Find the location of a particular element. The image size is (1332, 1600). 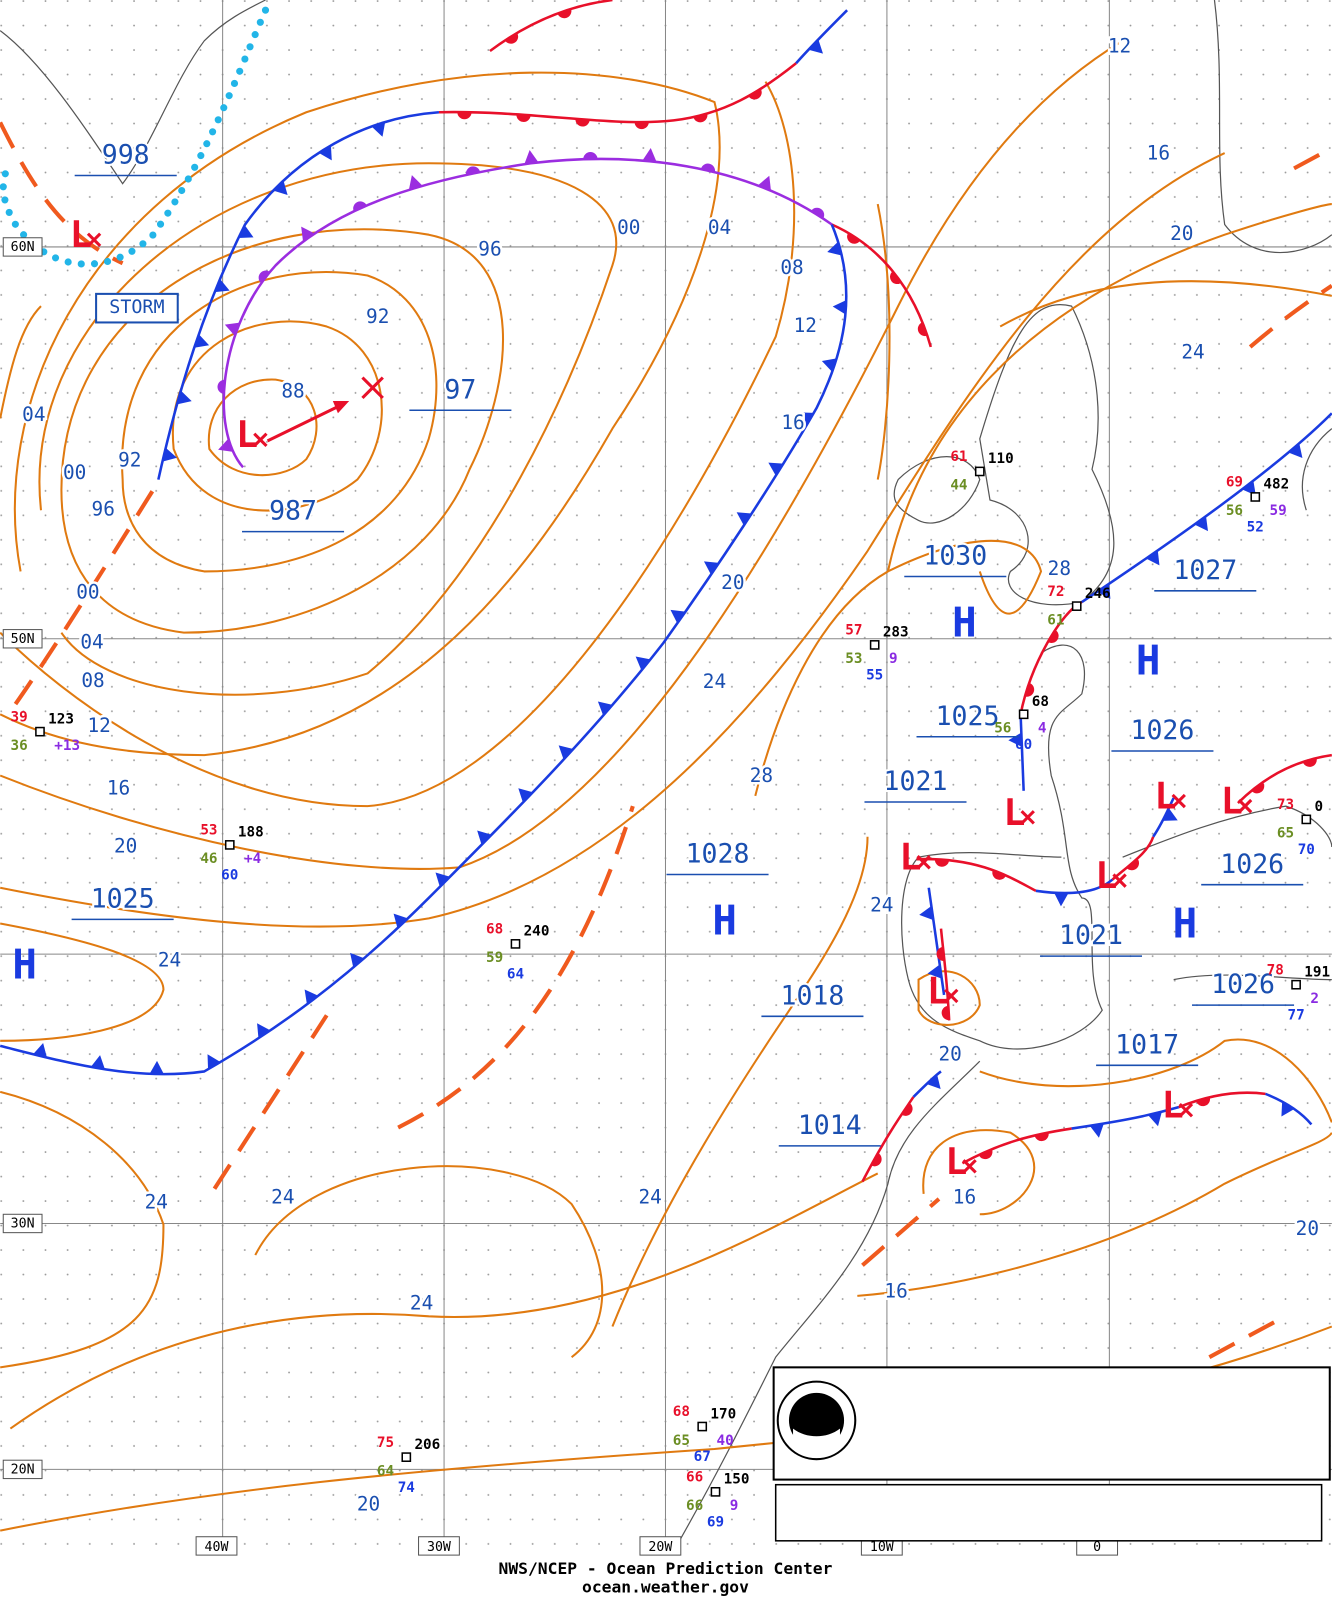

pressure-label: 1025 is located at coordinates (123, 899).